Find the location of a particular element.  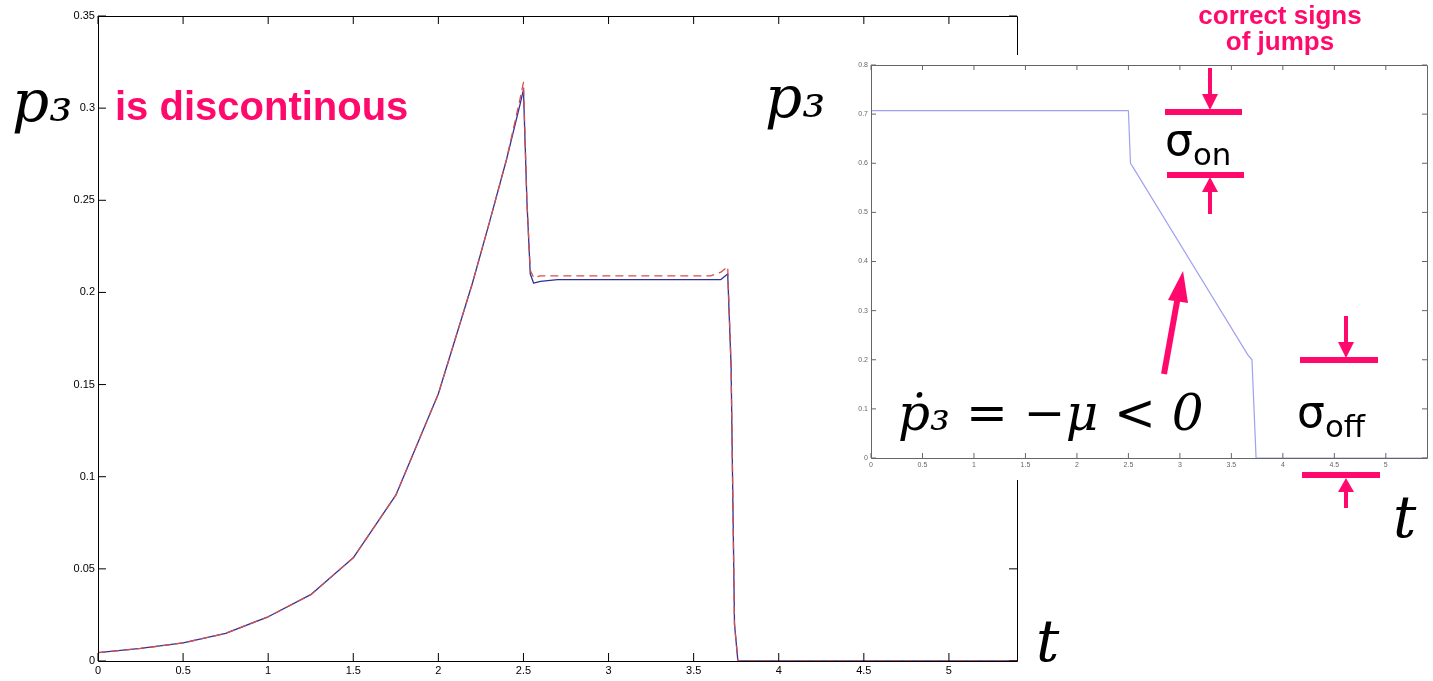

y-tick-label: 0.3 is located at coordinates (87, 107).